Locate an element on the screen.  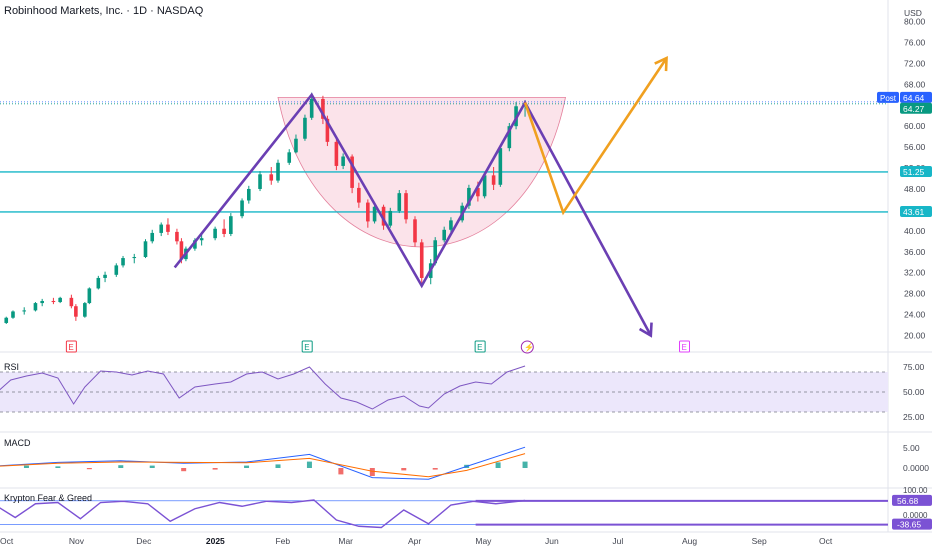
macd-line is located at coordinates (263, 463).